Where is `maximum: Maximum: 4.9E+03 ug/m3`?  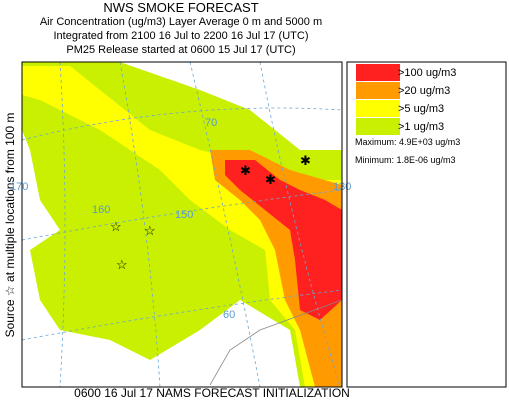 maximum: Maximum: 4.9E+03 ug/m3 is located at coordinates (407, 142).